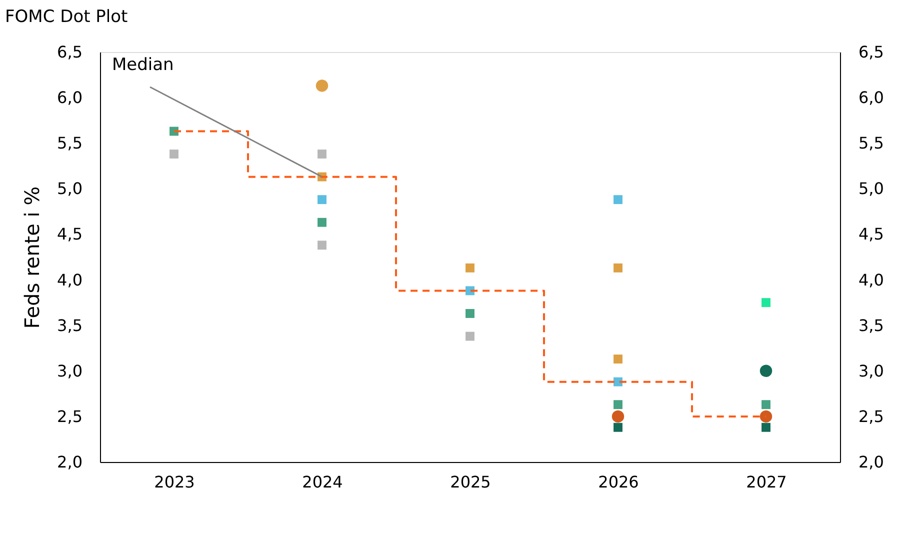  I want to click on y-tick-label: 4,5, so click(69, 234).